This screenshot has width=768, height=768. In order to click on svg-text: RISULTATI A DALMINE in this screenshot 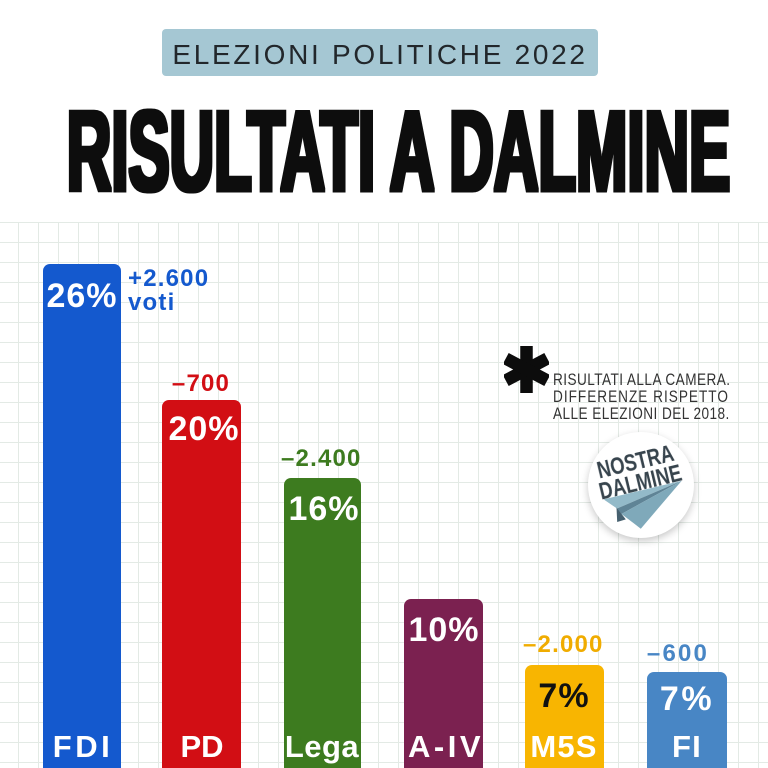, I will do `click(398, 152)`.